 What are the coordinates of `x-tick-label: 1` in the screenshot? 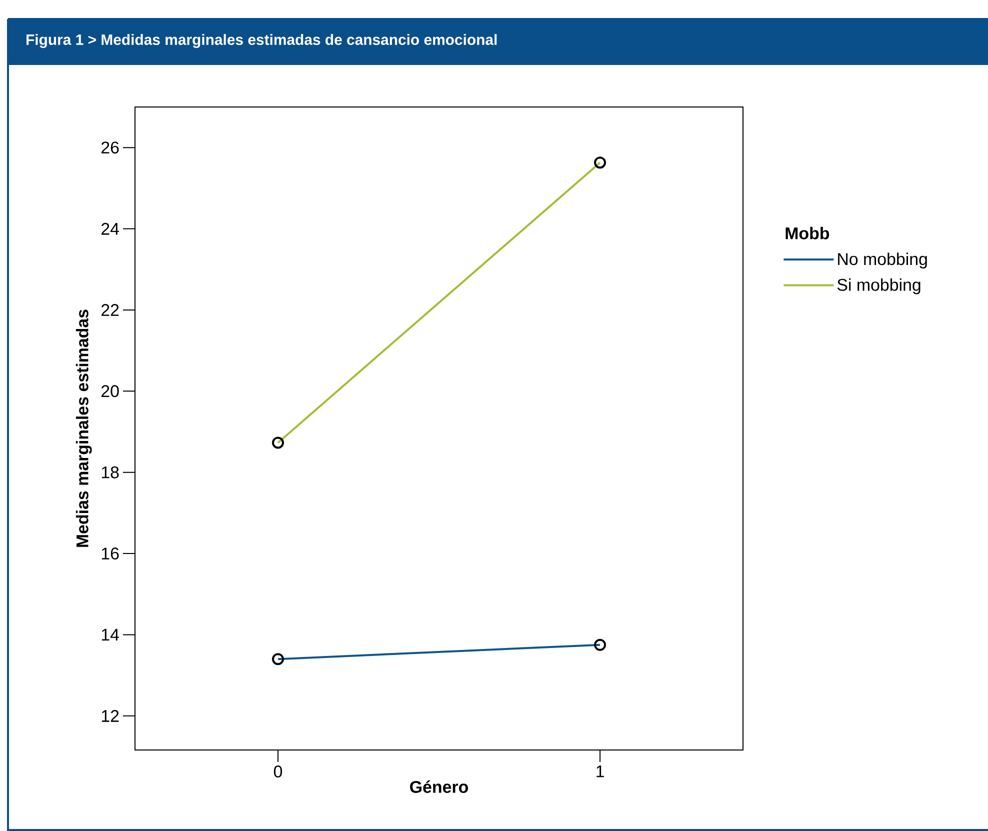 It's located at (600, 772).